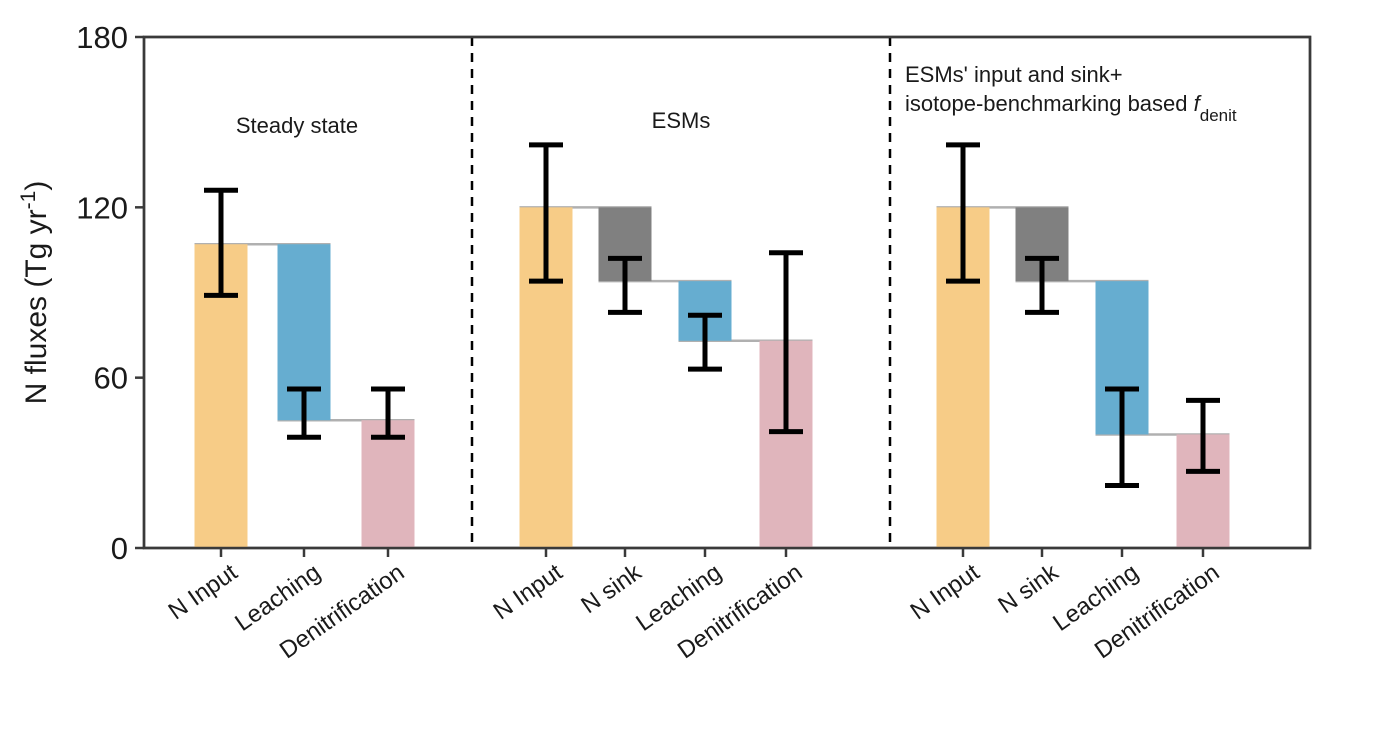  Describe the element at coordinates (111, 378) in the screenshot. I see `y-tick-label-60: 60` at that location.